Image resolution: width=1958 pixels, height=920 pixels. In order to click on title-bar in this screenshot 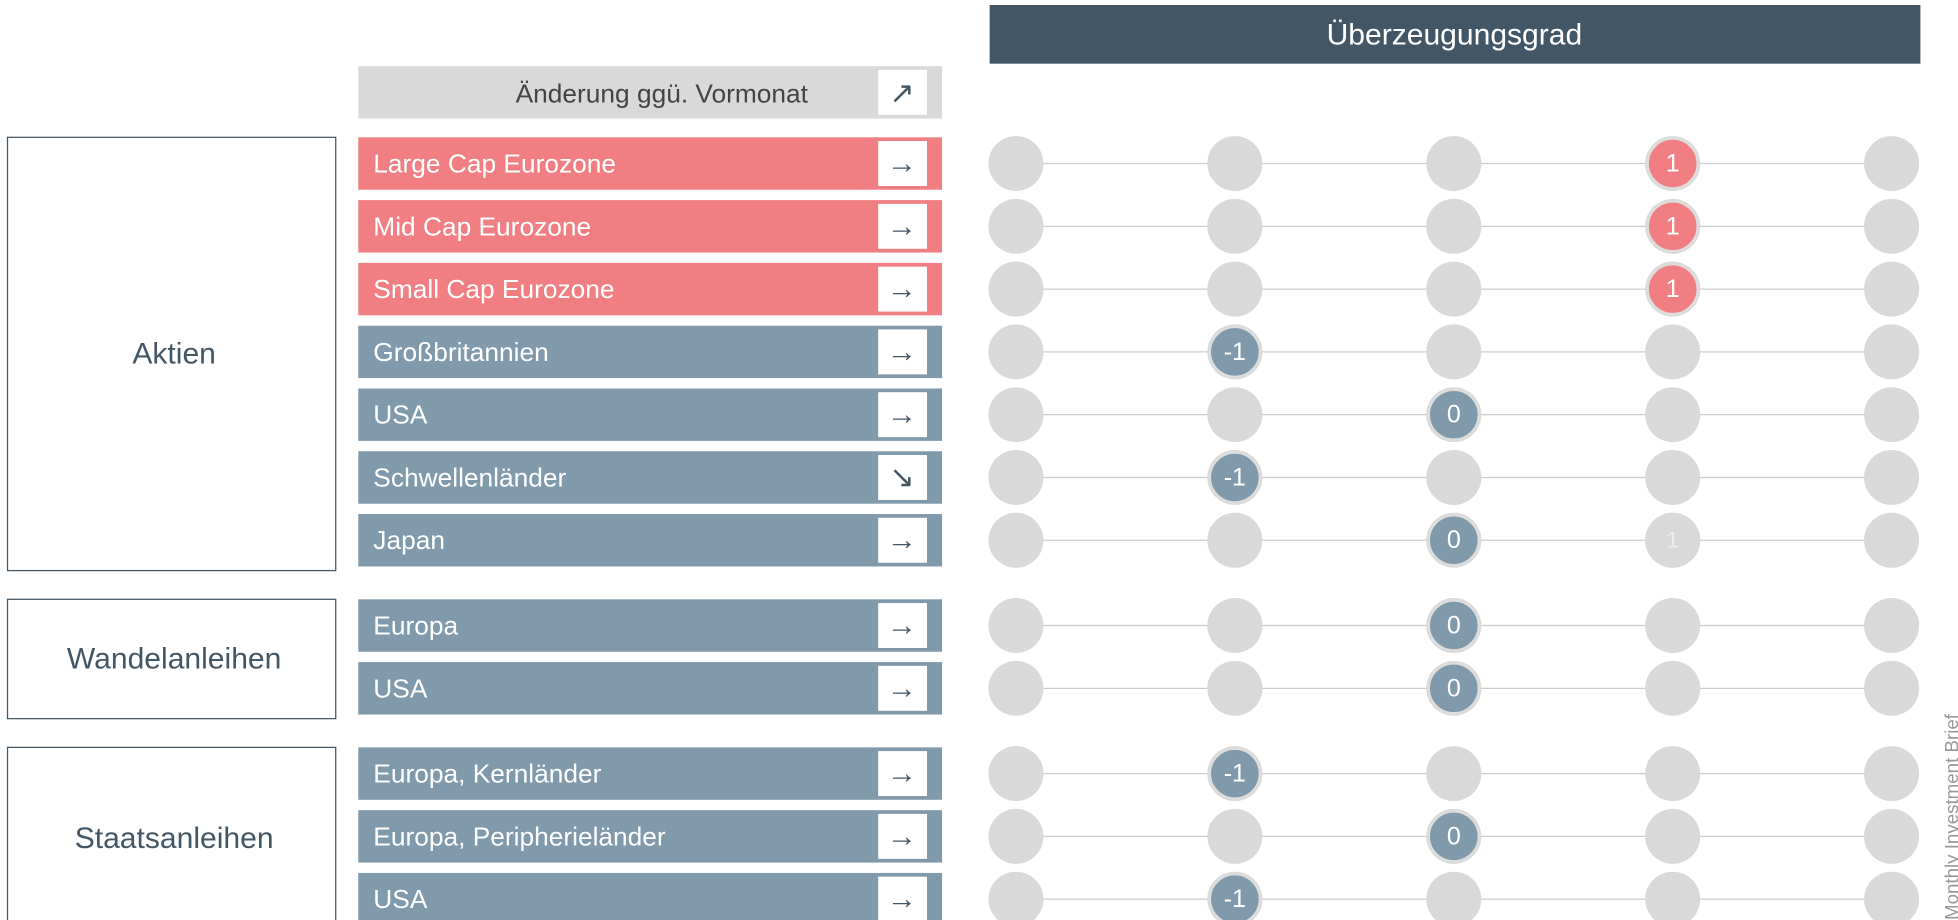, I will do `click(1455, 34)`.